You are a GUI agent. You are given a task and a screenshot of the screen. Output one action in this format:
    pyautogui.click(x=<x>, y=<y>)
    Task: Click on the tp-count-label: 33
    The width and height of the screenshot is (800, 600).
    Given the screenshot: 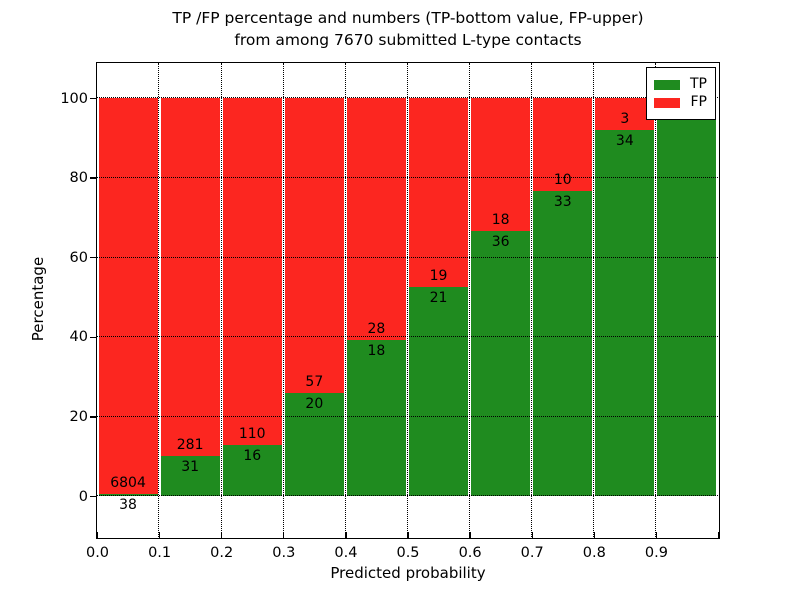 What is the action you would take?
    pyautogui.click(x=562, y=201)
    